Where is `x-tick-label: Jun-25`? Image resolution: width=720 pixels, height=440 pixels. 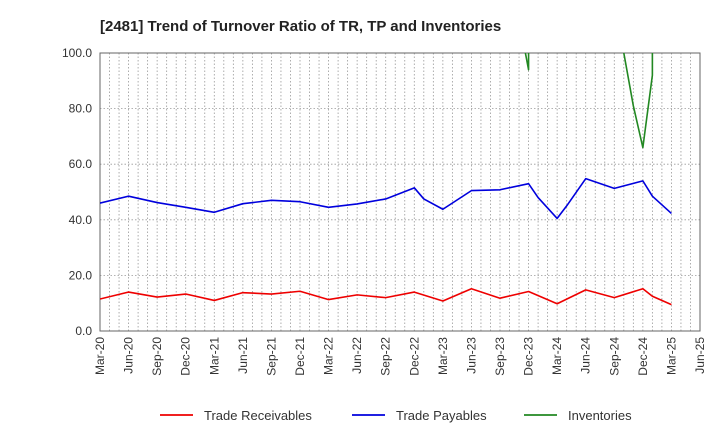 x-tick-label: Jun-25 is located at coordinates (700, 355).